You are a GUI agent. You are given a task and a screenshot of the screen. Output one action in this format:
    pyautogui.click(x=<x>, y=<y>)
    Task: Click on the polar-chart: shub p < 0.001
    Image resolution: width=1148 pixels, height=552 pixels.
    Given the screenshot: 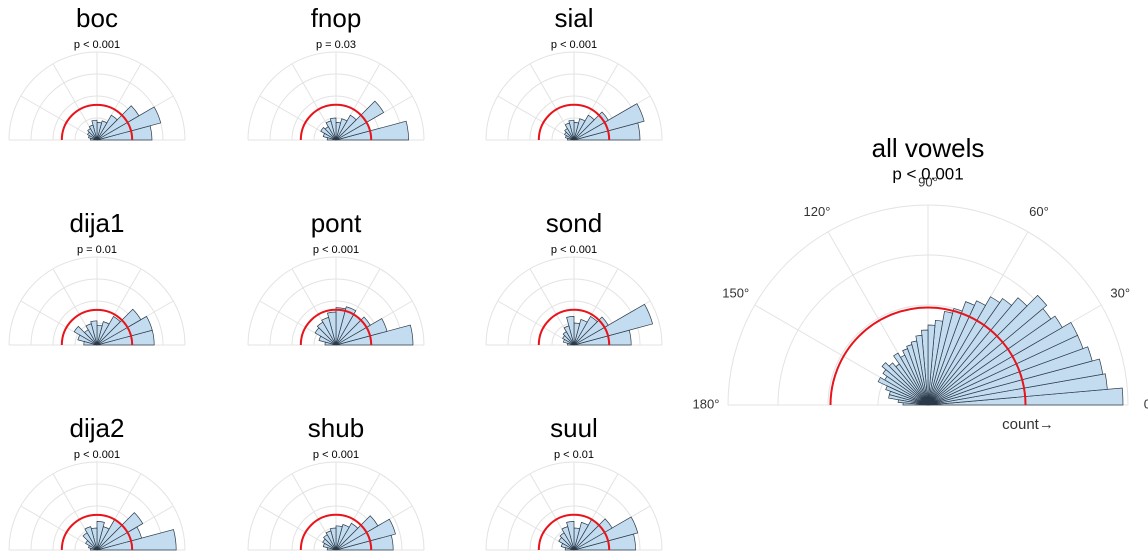 What is the action you would take?
    pyautogui.click(x=336, y=482)
    